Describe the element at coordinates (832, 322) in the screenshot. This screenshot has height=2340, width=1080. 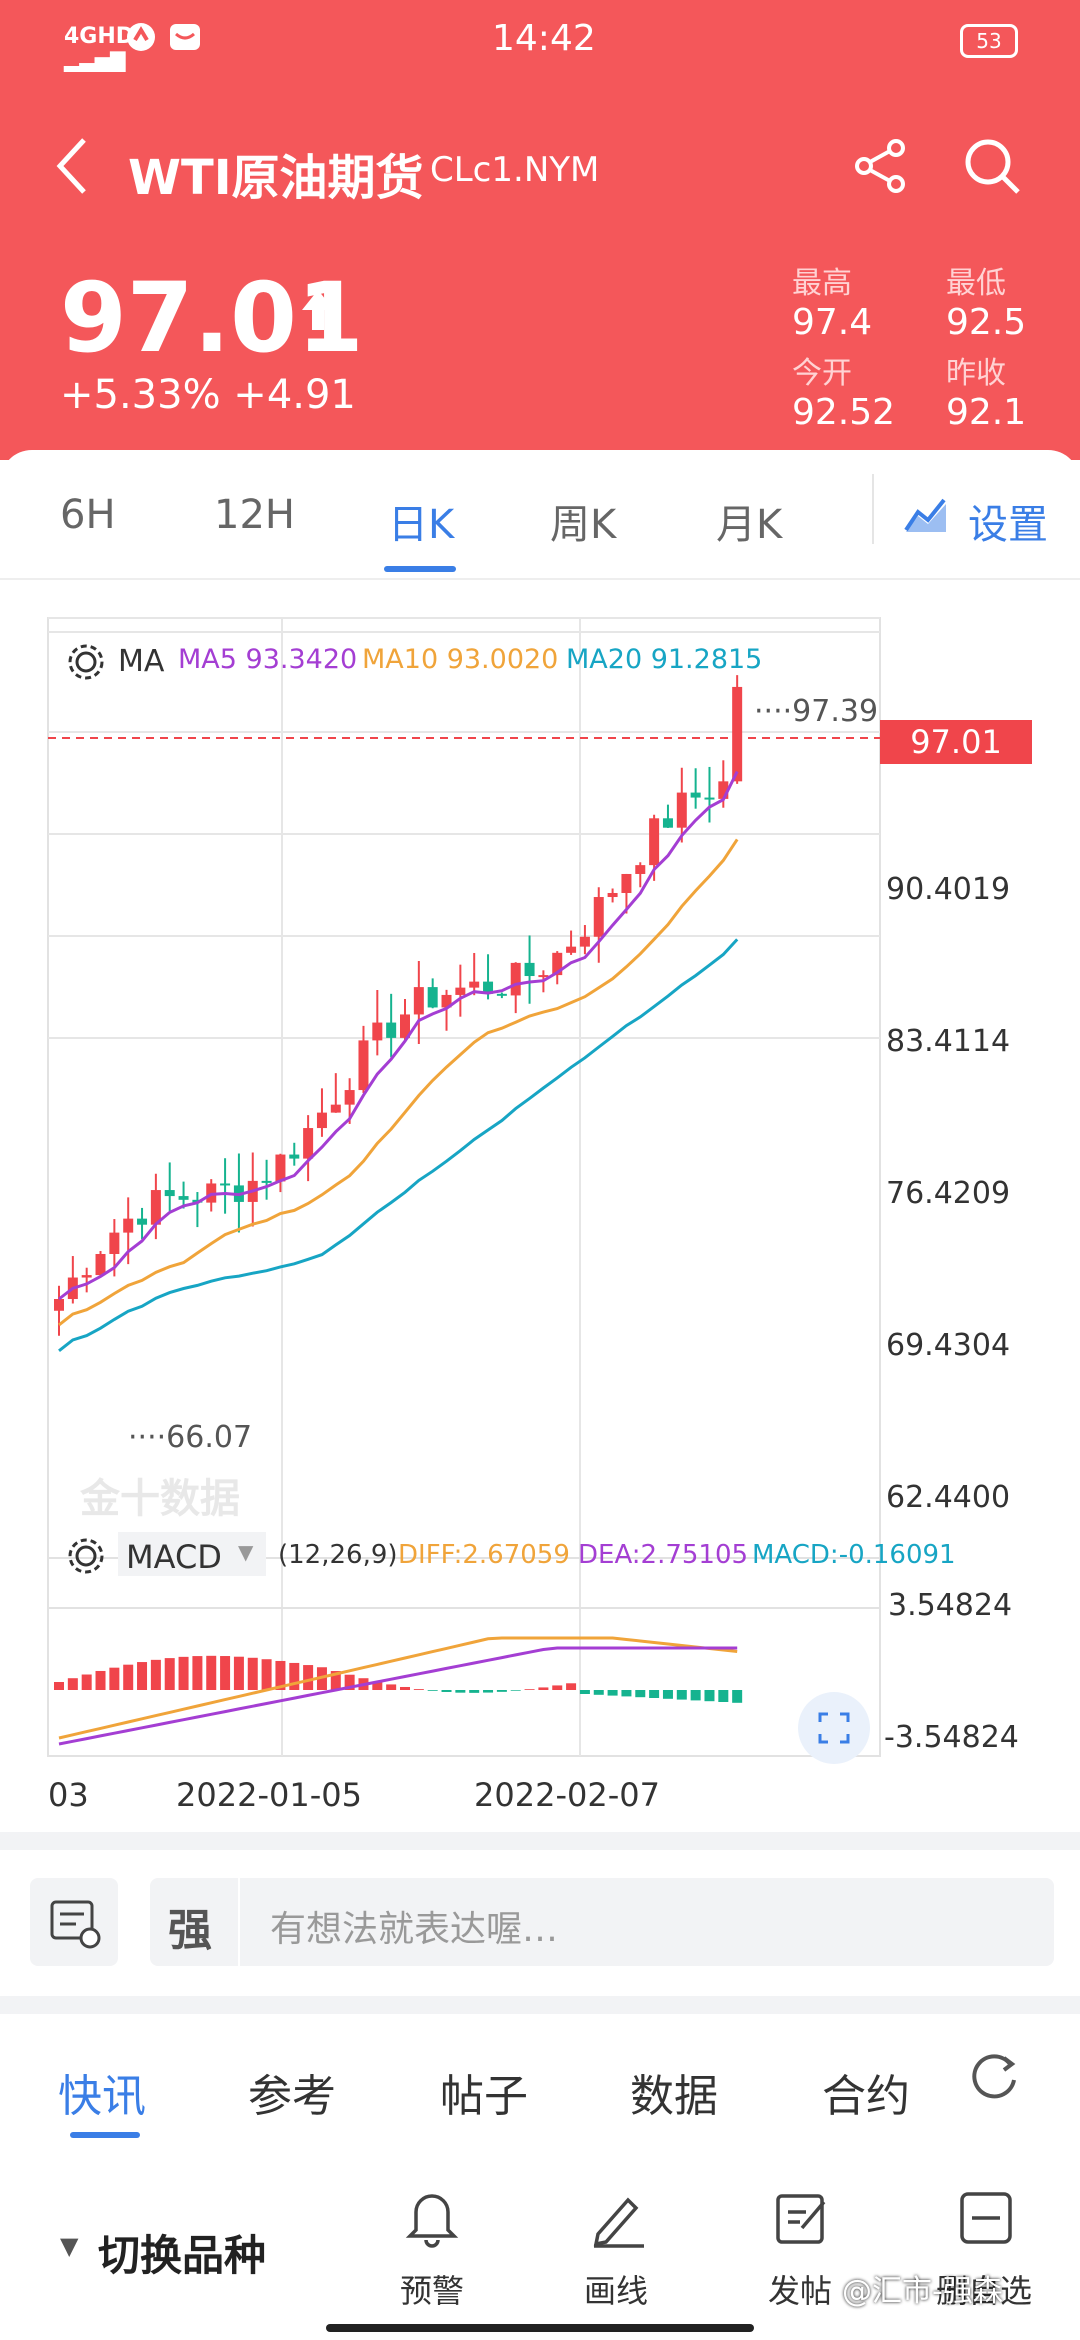
I see `stat-value: 97.4` at that location.